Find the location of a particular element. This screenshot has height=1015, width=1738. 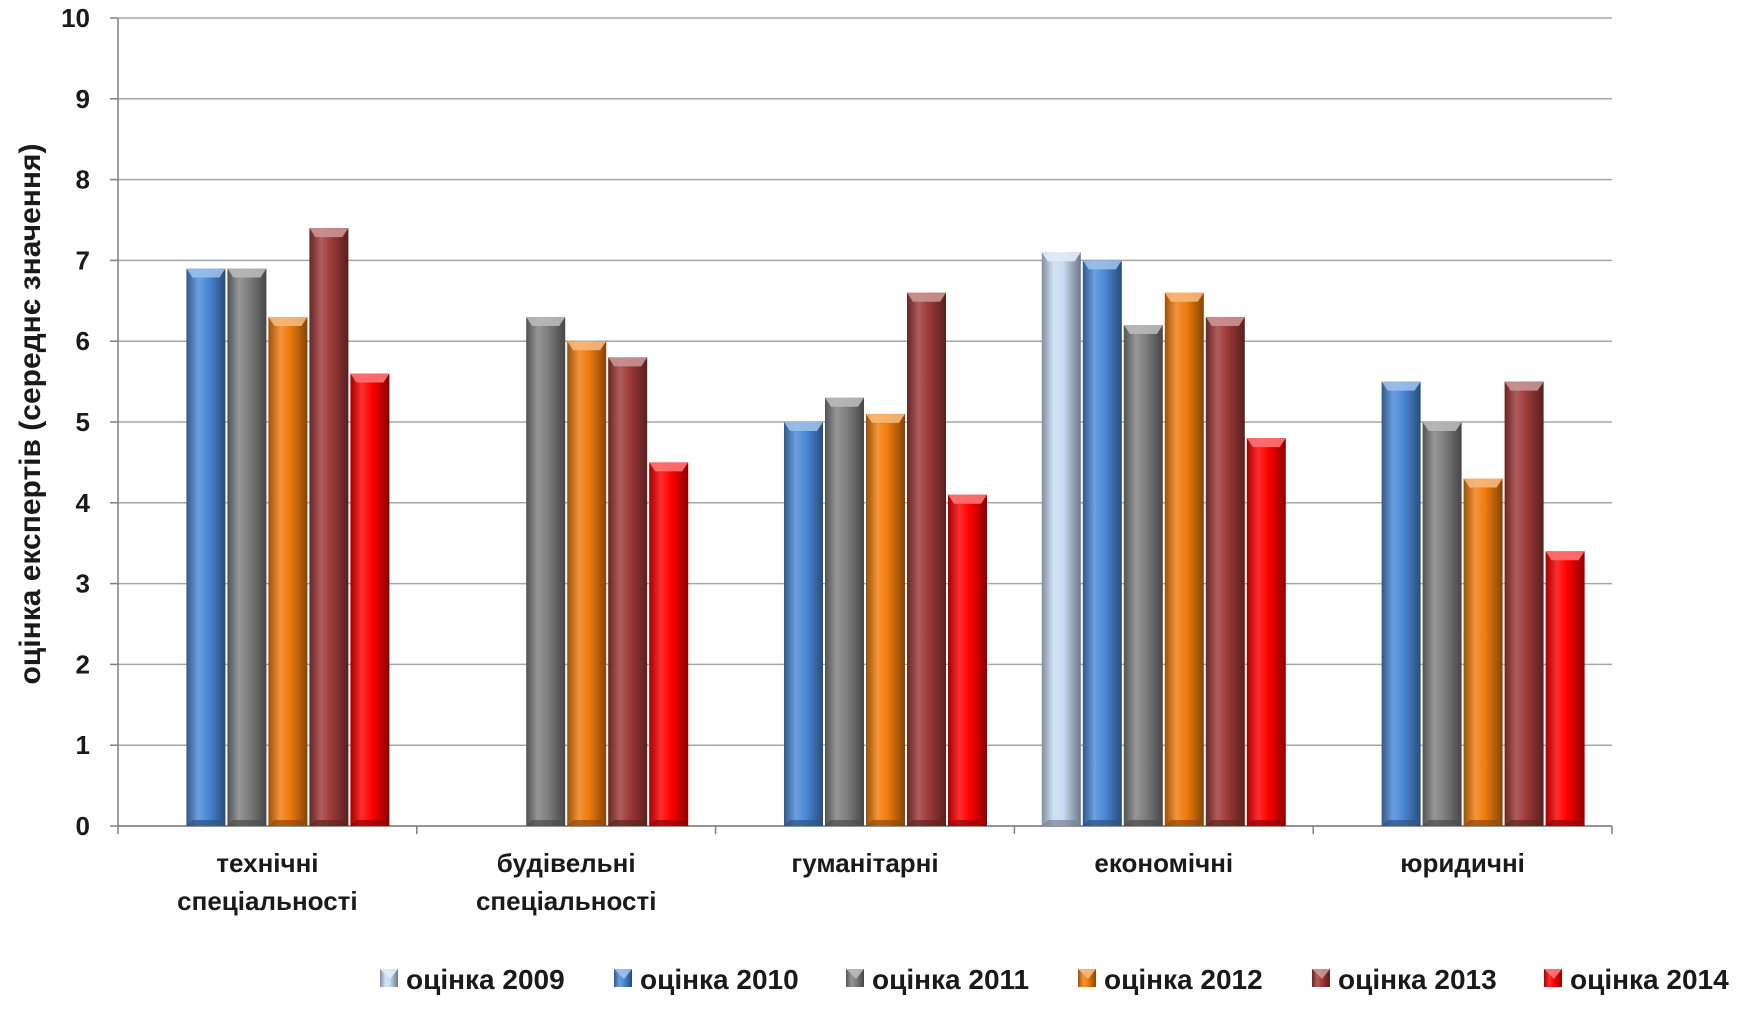

y-tick-label: 6 is located at coordinates (83, 341).